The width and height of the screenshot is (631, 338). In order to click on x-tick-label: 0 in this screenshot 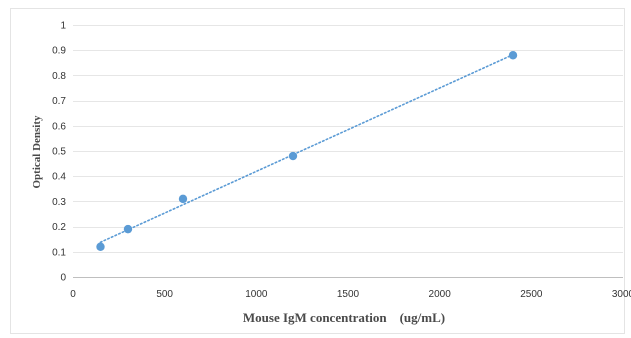, I will do `click(73, 294)`.